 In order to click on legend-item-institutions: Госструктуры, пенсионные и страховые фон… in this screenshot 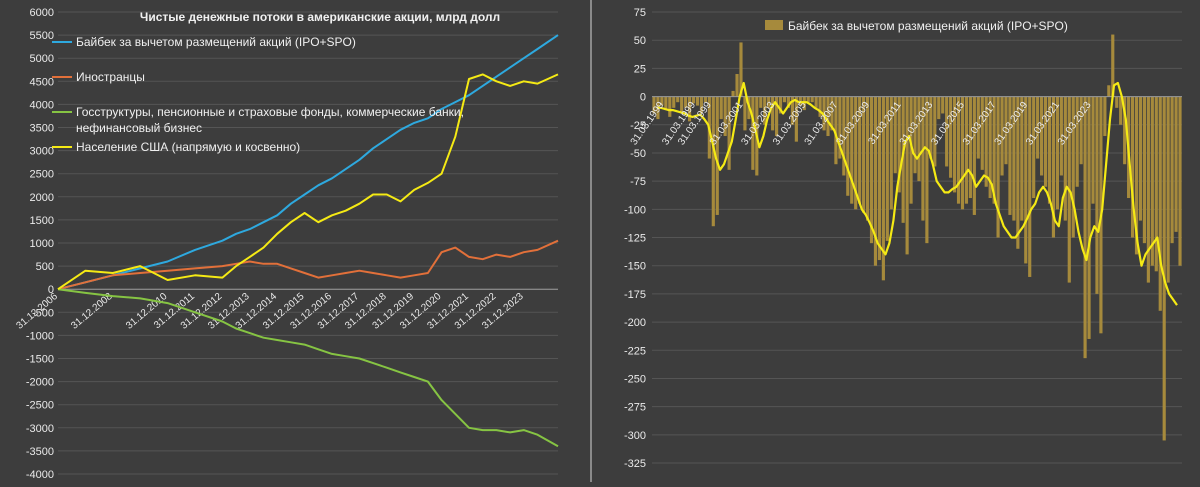, I will do `click(258, 120)`.